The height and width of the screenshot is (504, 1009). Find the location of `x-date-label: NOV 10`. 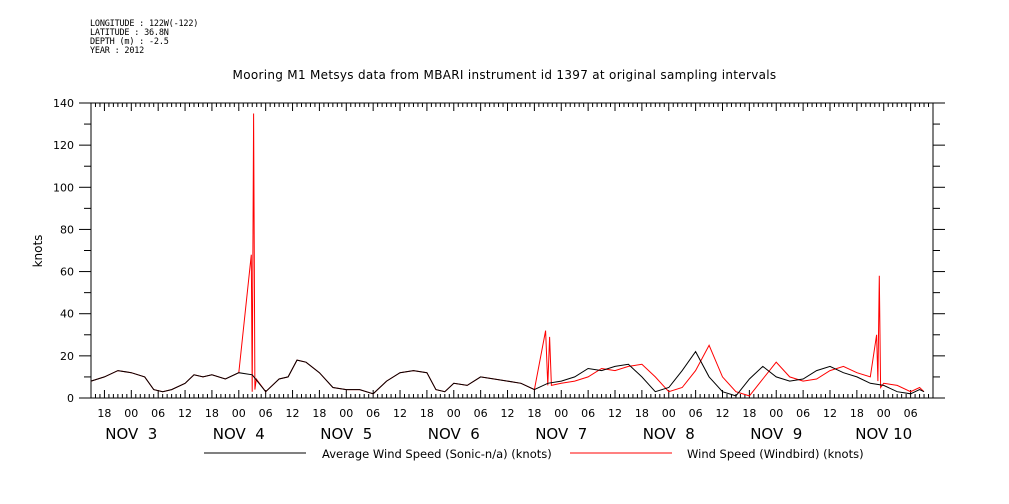

x-date-label: NOV 10 is located at coordinates (883, 434).